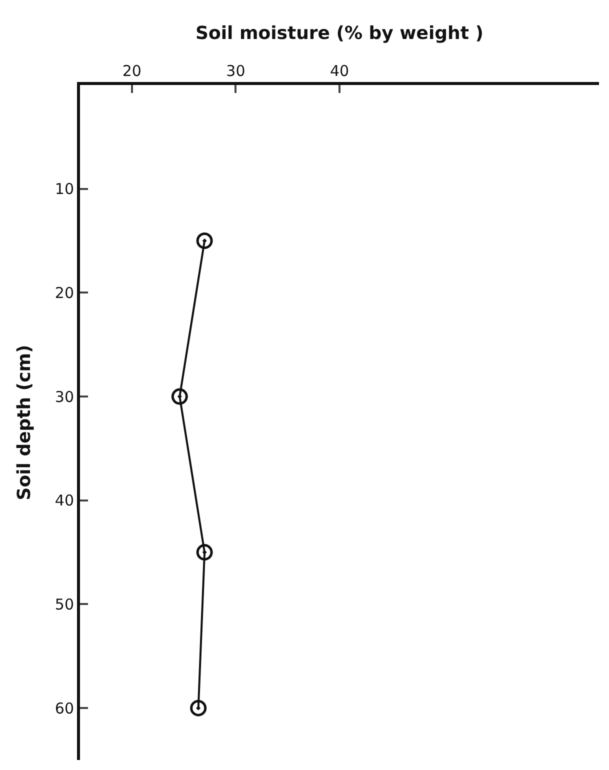 Image resolution: width=609 pixels, height=770 pixels. I want to click on y-tick-label: 30, so click(64, 397).